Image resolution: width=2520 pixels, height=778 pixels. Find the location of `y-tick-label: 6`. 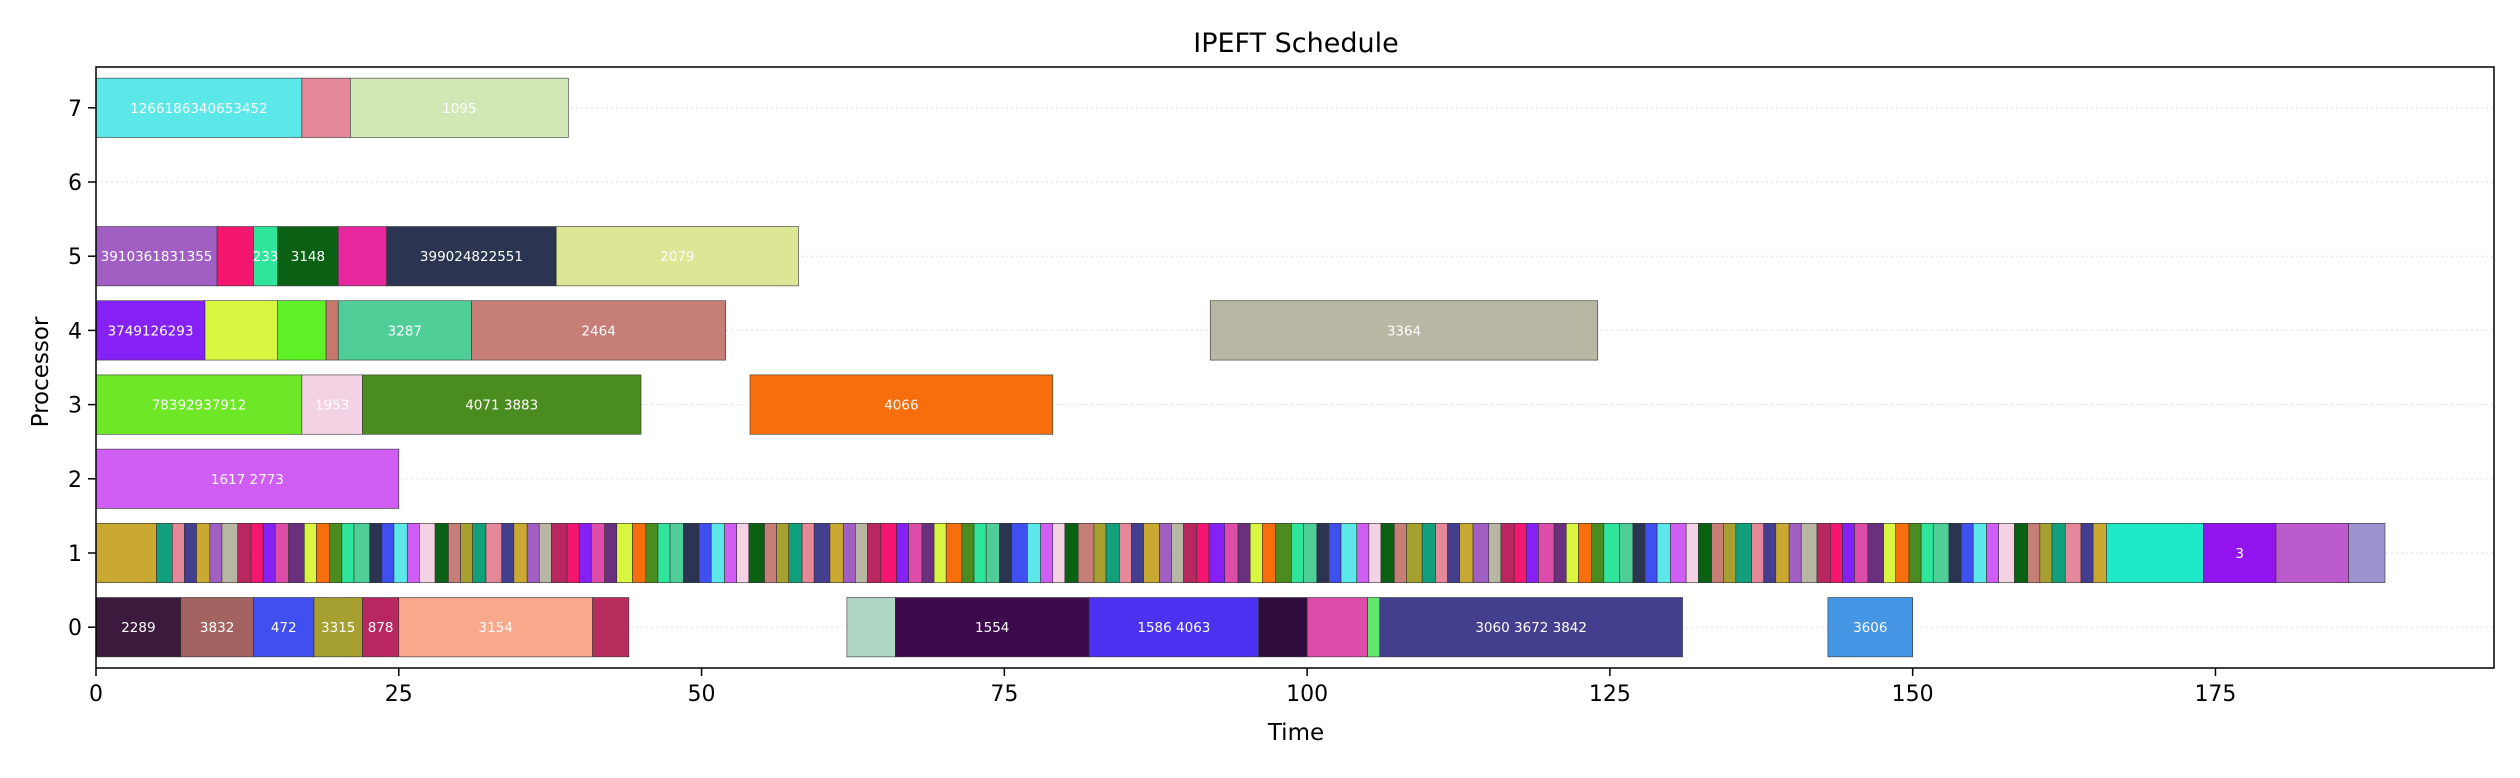

y-tick-label: 6 is located at coordinates (75, 183).